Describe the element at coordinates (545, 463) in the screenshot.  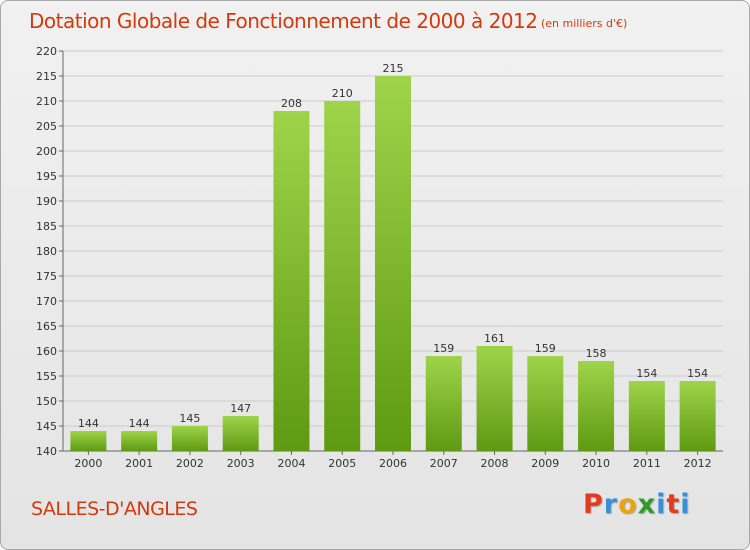
I see `x-tick-label: 2009` at that location.